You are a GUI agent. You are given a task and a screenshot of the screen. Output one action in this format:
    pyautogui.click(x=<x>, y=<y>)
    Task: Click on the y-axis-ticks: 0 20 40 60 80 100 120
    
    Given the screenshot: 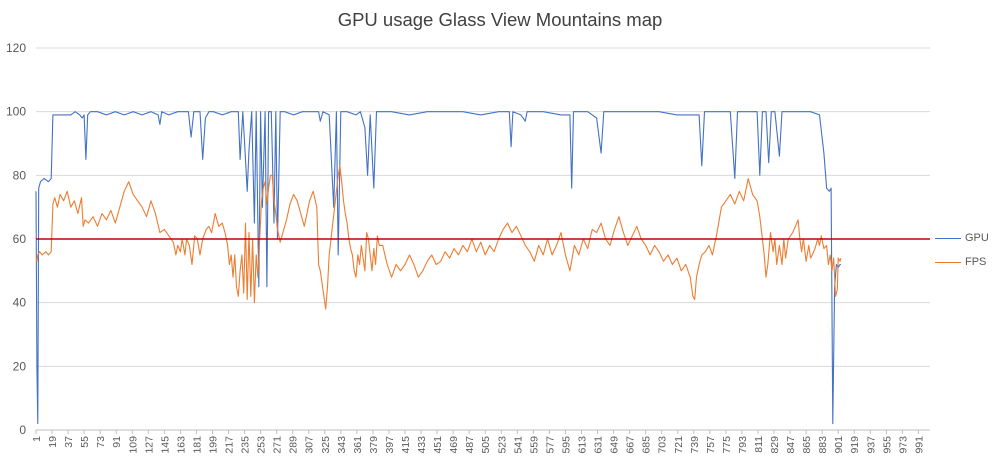 What is the action you would take?
    pyautogui.click(x=16, y=239)
    